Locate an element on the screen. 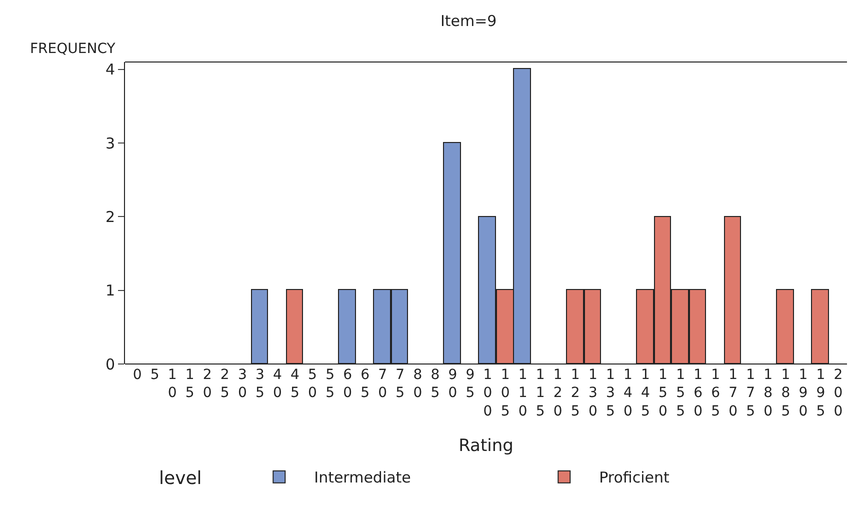 The image size is (852, 514). x-tick-label: 40 is located at coordinates (277, 384).